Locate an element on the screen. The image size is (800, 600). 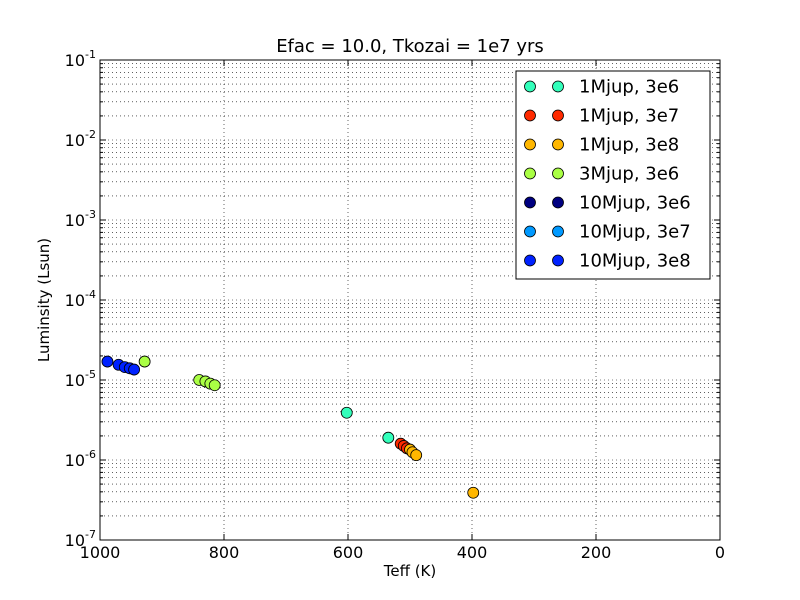
x-tick-label: 800 is located at coordinates (224, 552).